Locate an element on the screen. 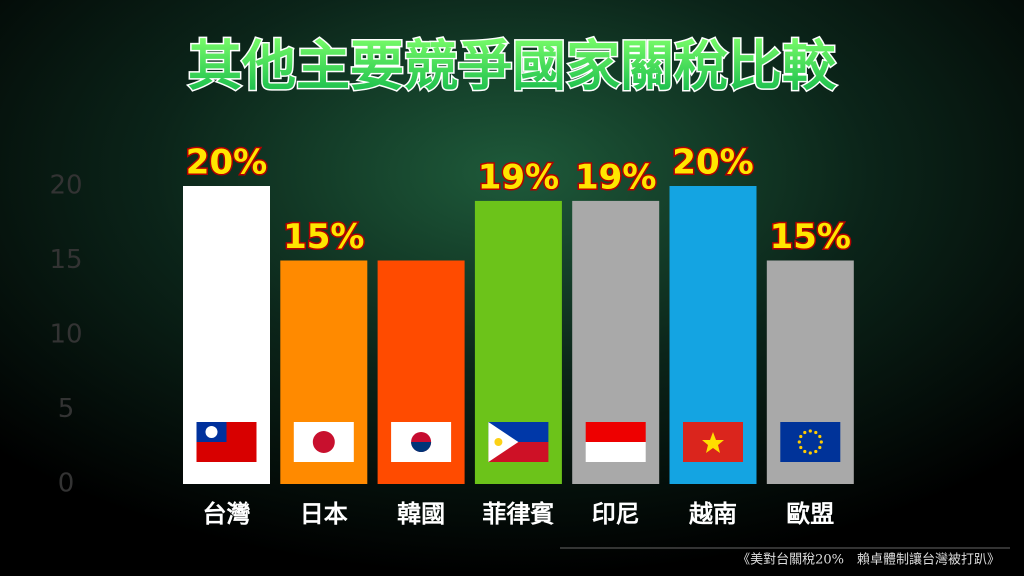  x-tick-label: 台灣 is located at coordinates (227, 514).